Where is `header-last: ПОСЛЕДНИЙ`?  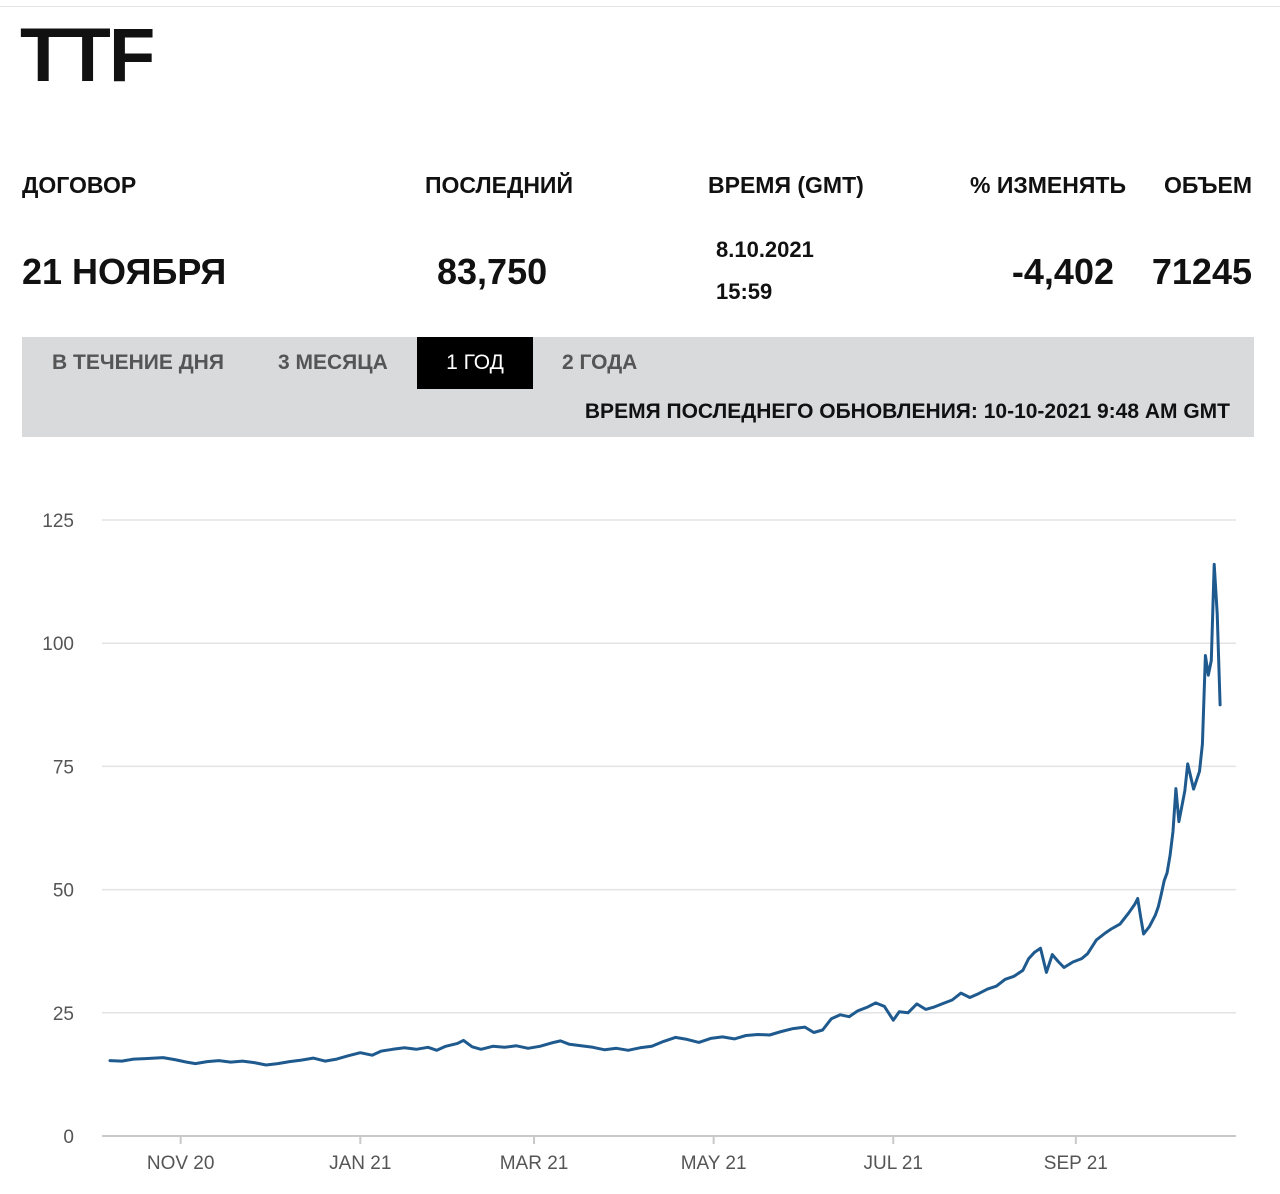
header-last: ПОСЛЕДНИЙ is located at coordinates (499, 185).